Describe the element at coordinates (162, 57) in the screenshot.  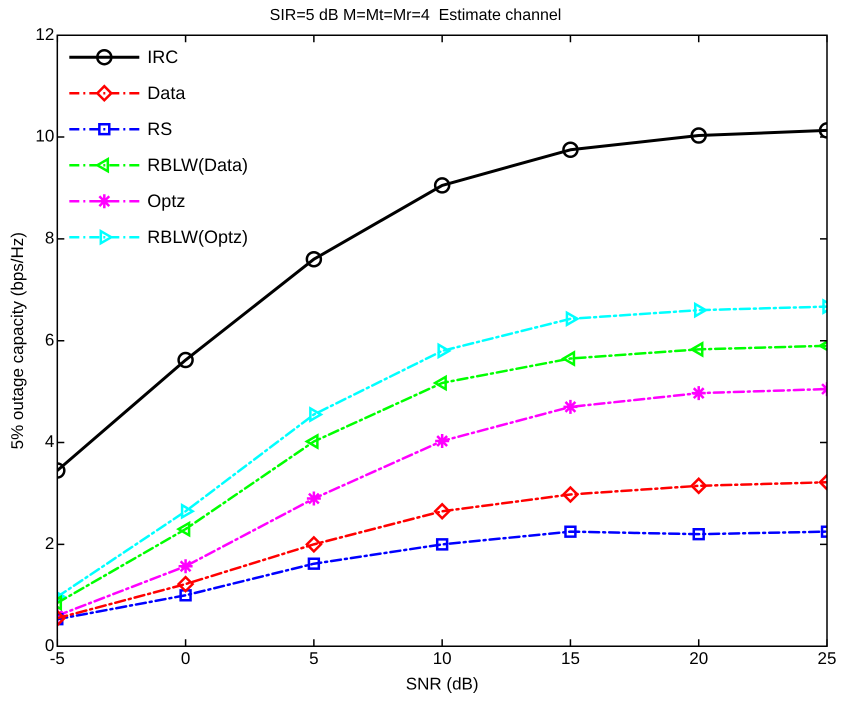
I see `legend-label: IRC` at that location.